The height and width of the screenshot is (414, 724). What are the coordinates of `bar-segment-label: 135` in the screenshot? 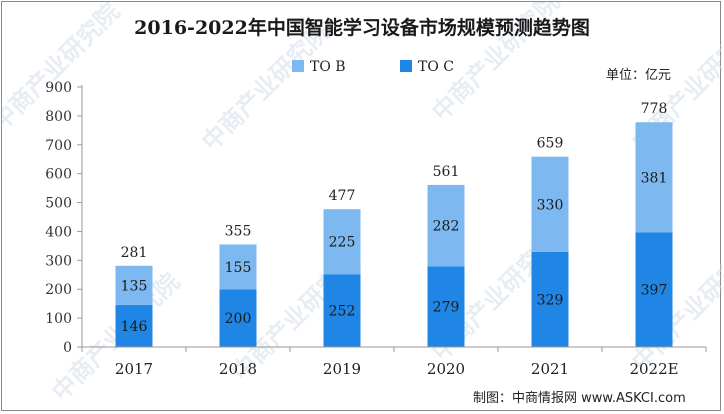 It's located at (134, 286).